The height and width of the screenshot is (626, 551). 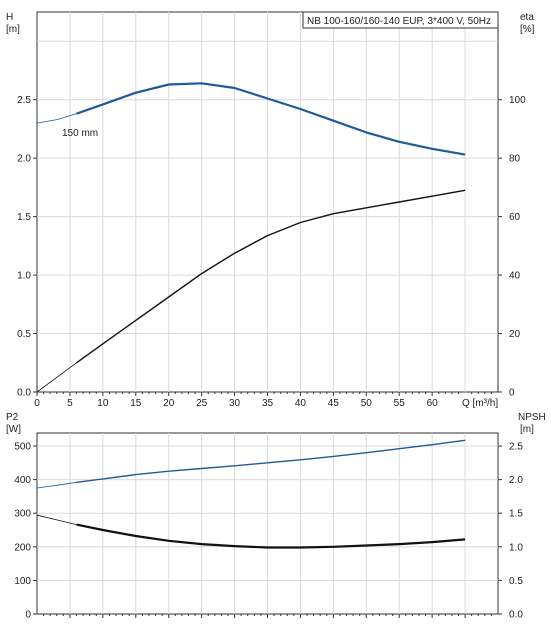 What do you see at coordinates (24, 276) in the screenshot?
I see `y-tick-label: 1.0` at bounding box center [24, 276].